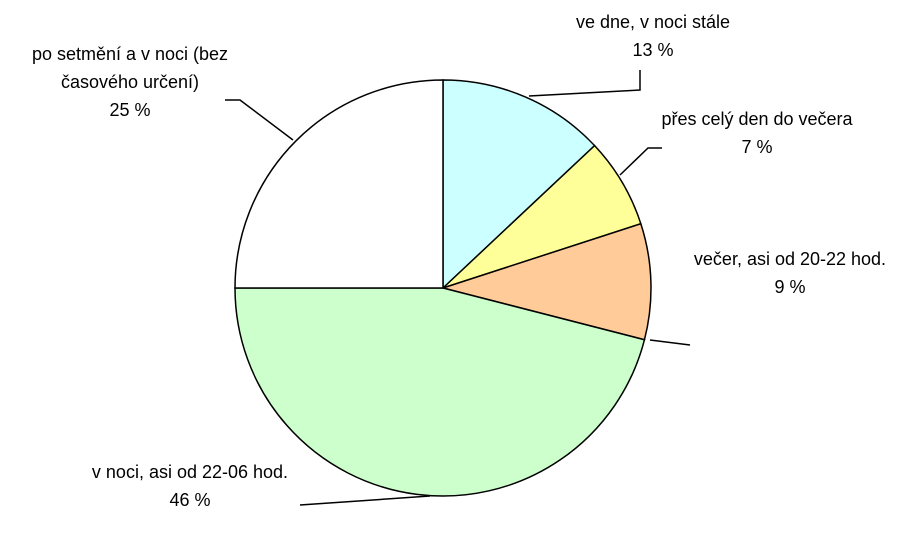 Image resolution: width=920 pixels, height=546 pixels. What do you see at coordinates (790, 259) in the screenshot?
I see `category-label: večer, asi od 20-22 hod.` at bounding box center [790, 259].